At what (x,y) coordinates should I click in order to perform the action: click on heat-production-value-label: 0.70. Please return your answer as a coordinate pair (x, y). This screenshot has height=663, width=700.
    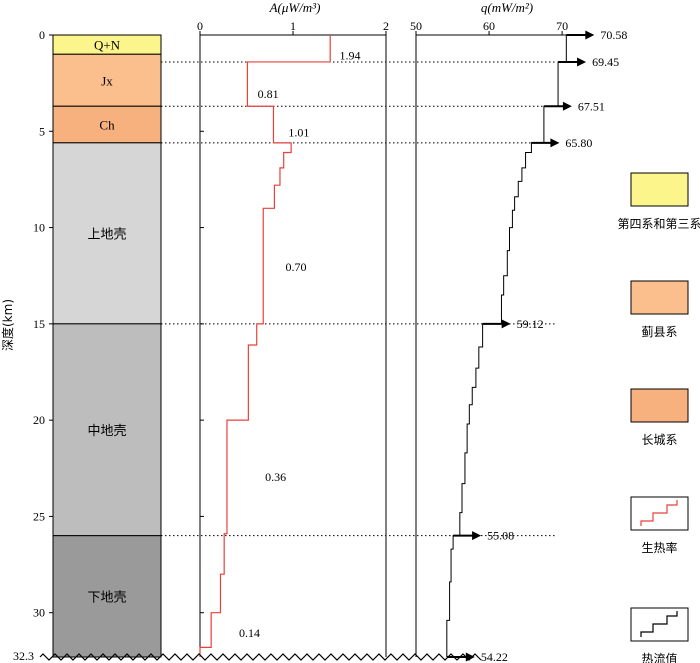
    Looking at the image, I should click on (296, 267).